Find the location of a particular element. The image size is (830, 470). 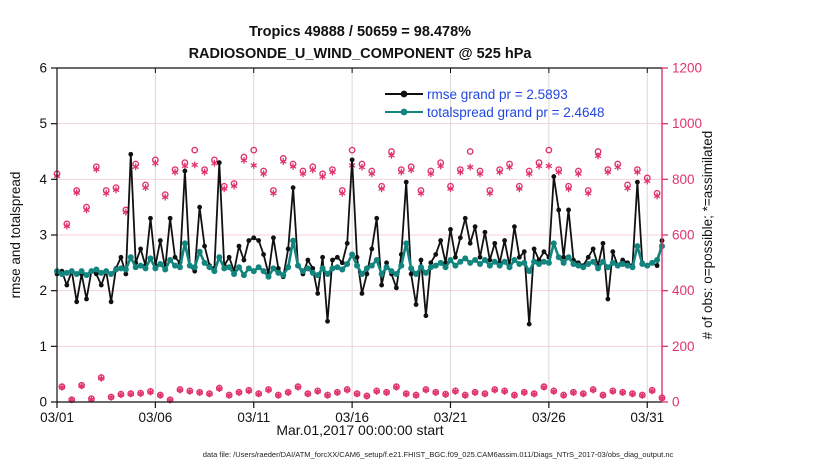

x-tick-label: 03/01 is located at coordinates (57, 417).